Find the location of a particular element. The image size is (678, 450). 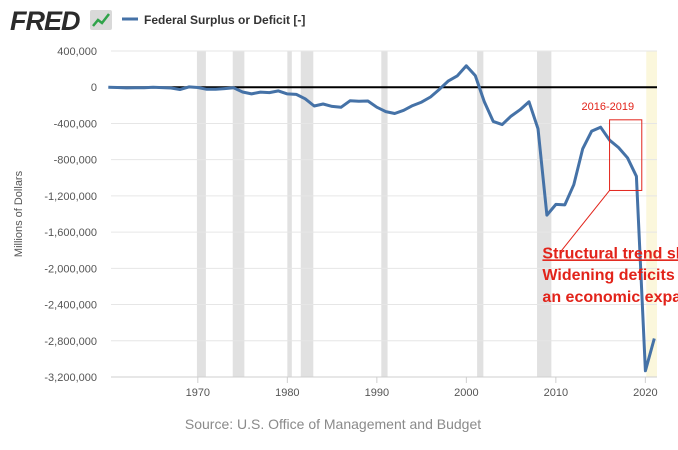

y-tick-label: -800,000 is located at coordinates (75, 161).